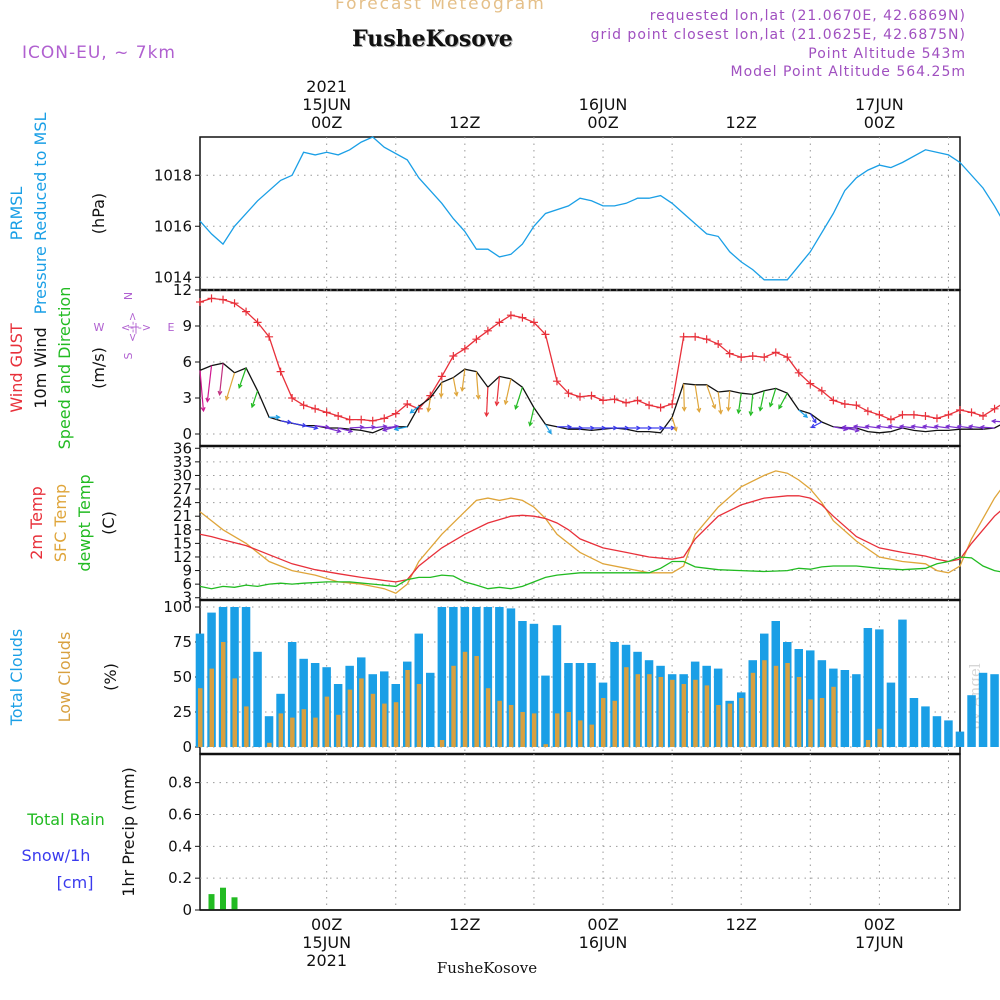  Describe the element at coordinates (326, 960) in the screenshot. I see `bottom-time-label: 2021` at that location.